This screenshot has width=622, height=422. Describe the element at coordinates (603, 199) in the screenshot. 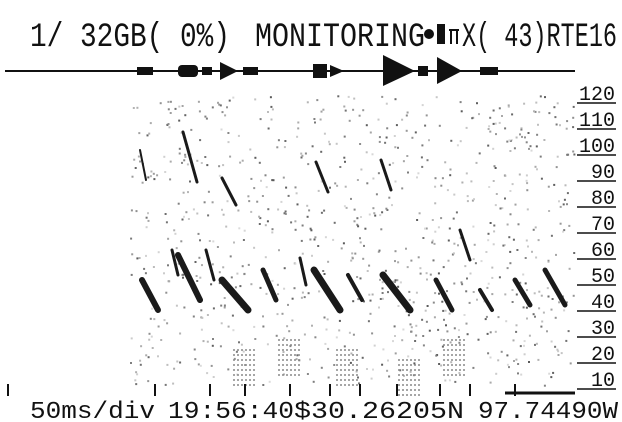

I see `axis-label: 80` at that location.